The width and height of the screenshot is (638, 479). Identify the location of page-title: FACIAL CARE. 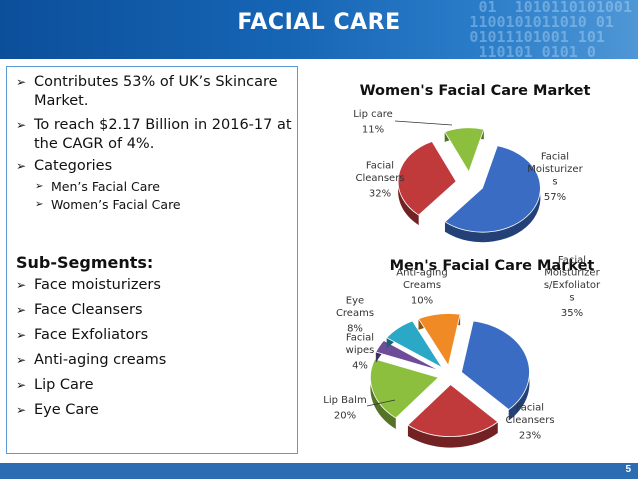
(319, 22).